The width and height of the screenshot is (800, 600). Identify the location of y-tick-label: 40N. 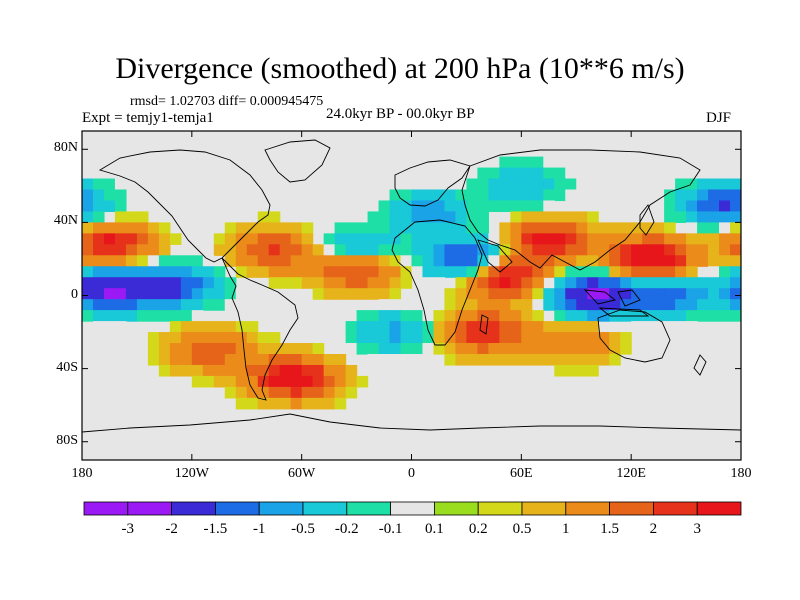
(65, 221).